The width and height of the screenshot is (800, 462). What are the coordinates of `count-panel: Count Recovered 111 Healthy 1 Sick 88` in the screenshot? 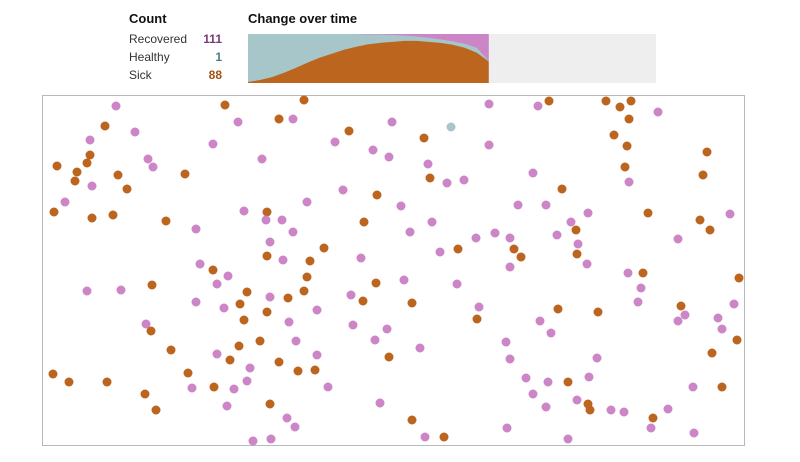 It's located at (179, 48).